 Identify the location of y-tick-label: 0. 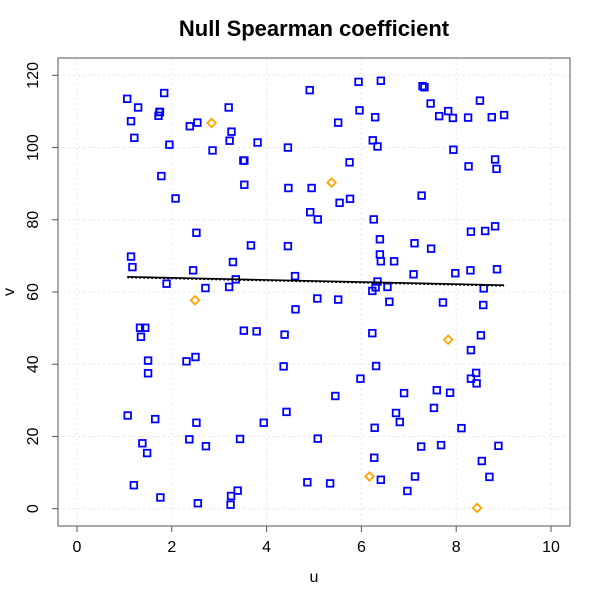
(33, 508).